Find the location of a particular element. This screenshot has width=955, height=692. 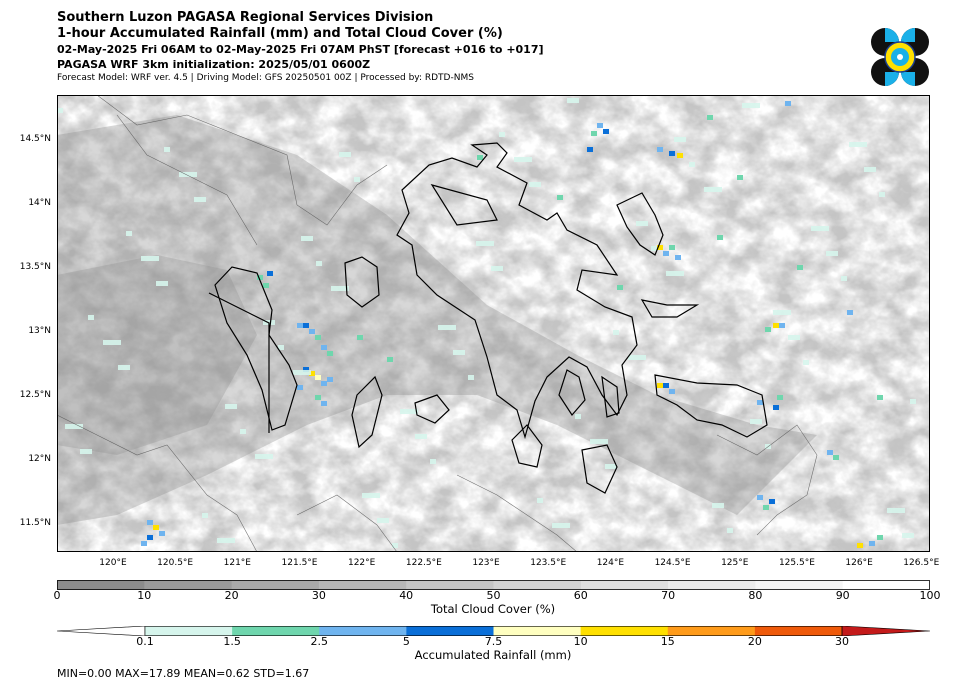

lat-label: 12°N is located at coordinates (39, 458).